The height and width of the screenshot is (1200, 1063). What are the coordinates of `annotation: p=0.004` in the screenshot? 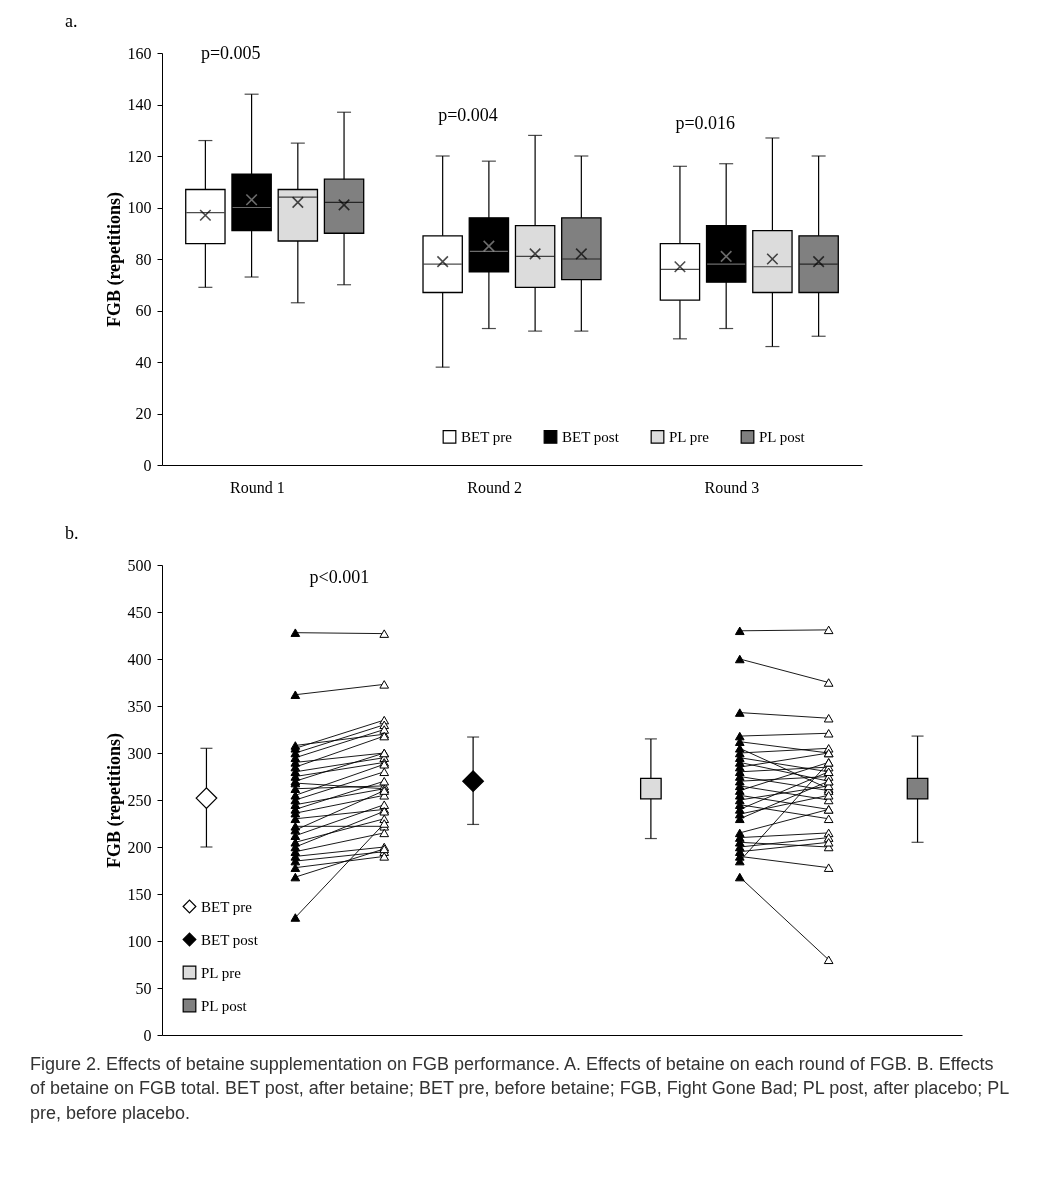 It's located at (468, 115).